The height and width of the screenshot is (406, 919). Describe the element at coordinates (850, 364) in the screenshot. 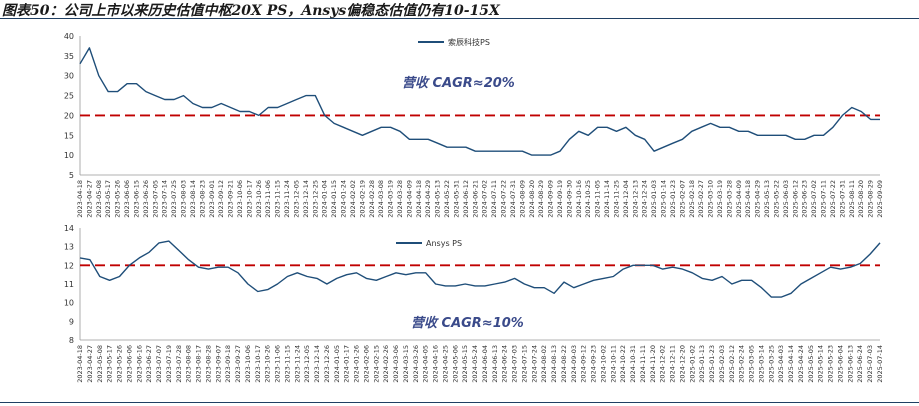

I see `x-tick-label: 2025-06-13` at that location.